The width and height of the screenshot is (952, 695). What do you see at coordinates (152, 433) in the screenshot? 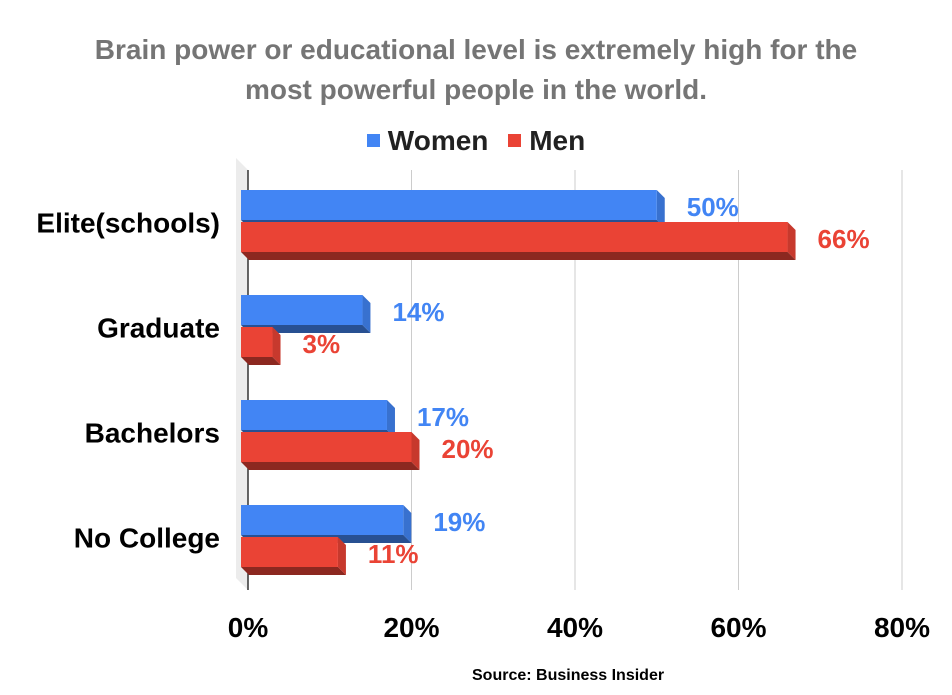
I see `category-label: Bachelors` at bounding box center [152, 433].